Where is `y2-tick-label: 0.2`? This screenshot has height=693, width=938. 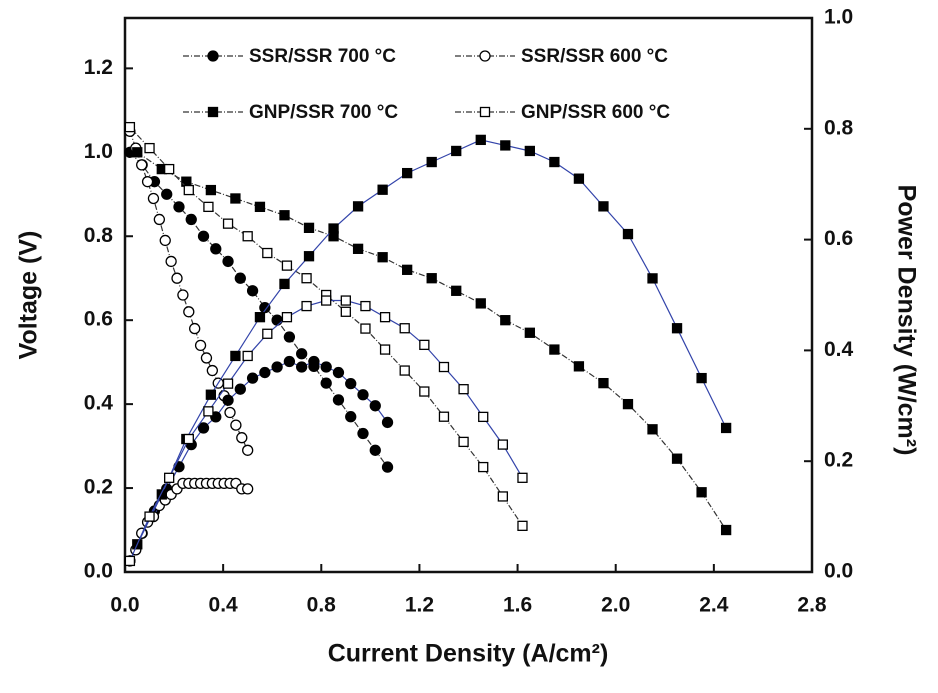
y2-tick-label: 0.2 is located at coordinates (838, 460).